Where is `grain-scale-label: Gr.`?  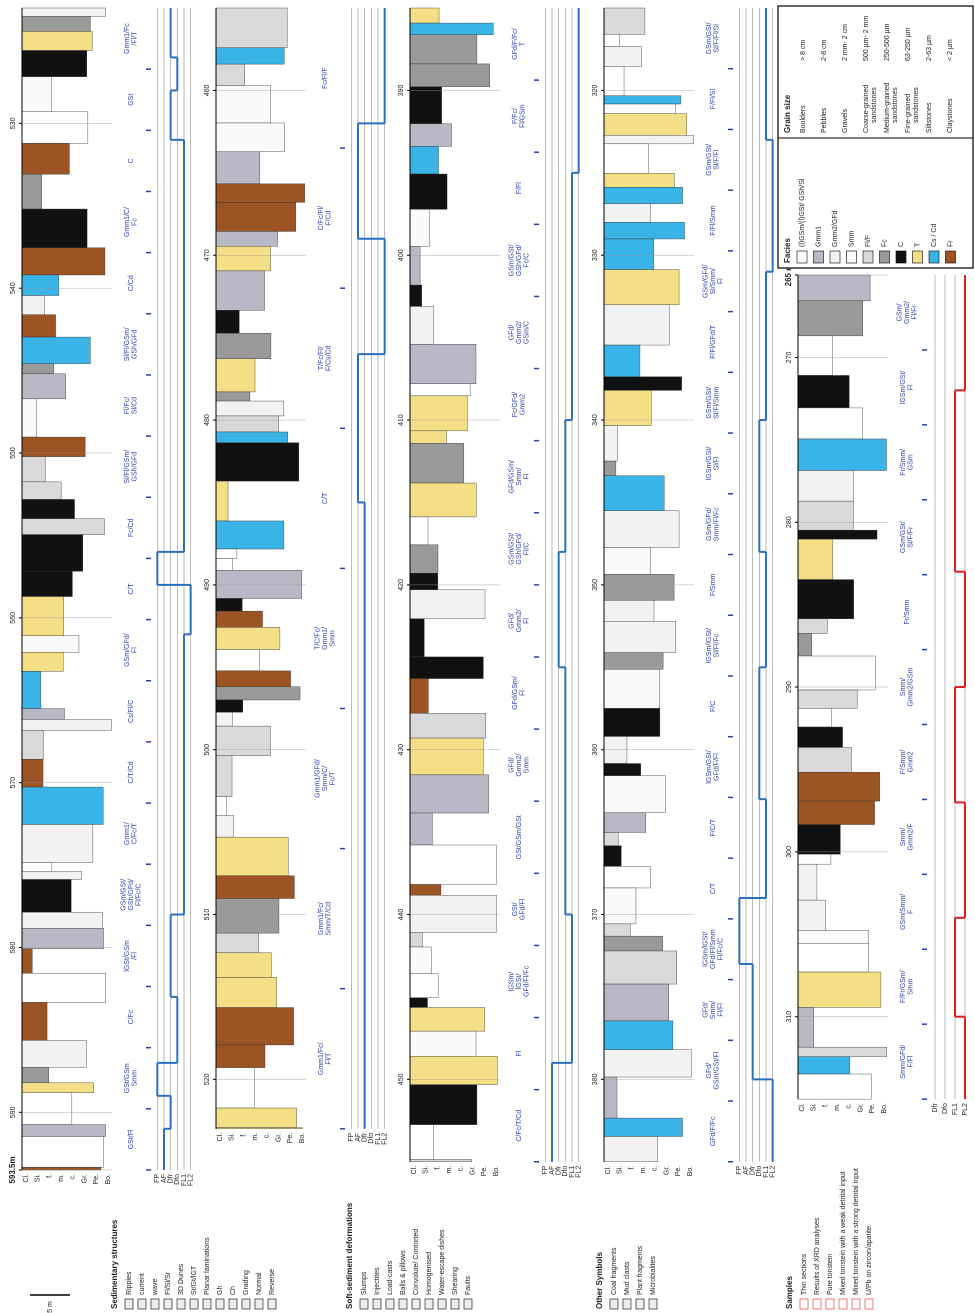
grain-scale-label: Gr. is located at coordinates (666, 1170).